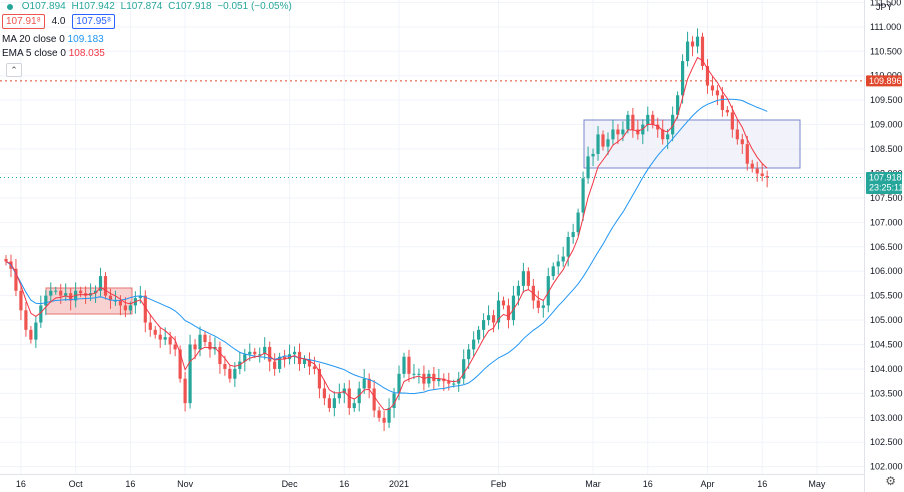 This screenshot has height=492, width=904. Describe the element at coordinates (886, 442) in the screenshot. I see `price-tick-label: 102.500` at that location.